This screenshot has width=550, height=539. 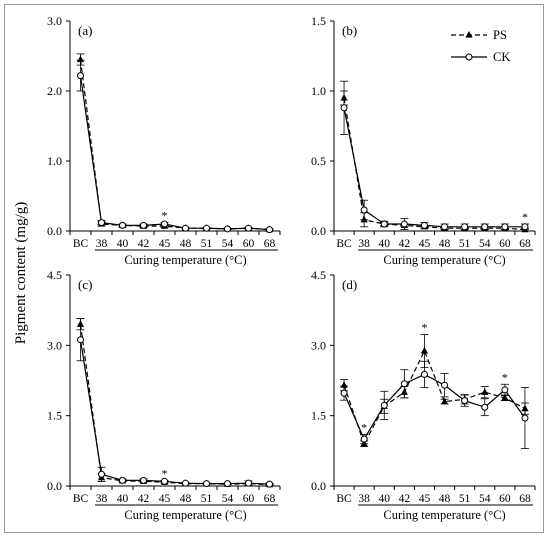 I want to click on y-tick-label: 0.5, so click(x=318, y=161).